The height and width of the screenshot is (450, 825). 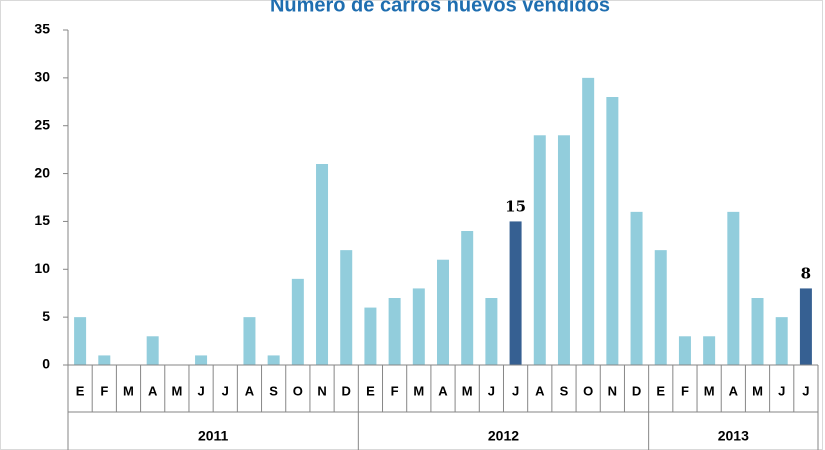 I want to click on data-label: 15, so click(x=515, y=206).